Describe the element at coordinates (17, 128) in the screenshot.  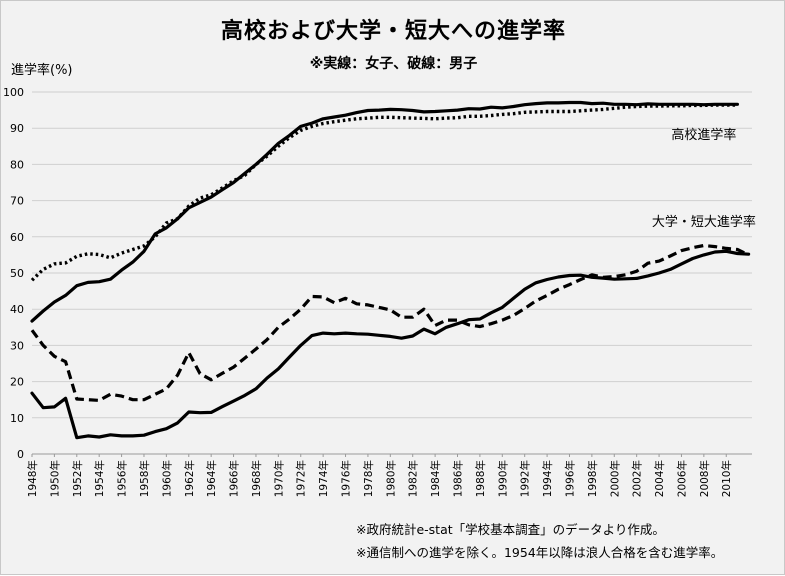
I see `y-tick-label: 90` at that location.